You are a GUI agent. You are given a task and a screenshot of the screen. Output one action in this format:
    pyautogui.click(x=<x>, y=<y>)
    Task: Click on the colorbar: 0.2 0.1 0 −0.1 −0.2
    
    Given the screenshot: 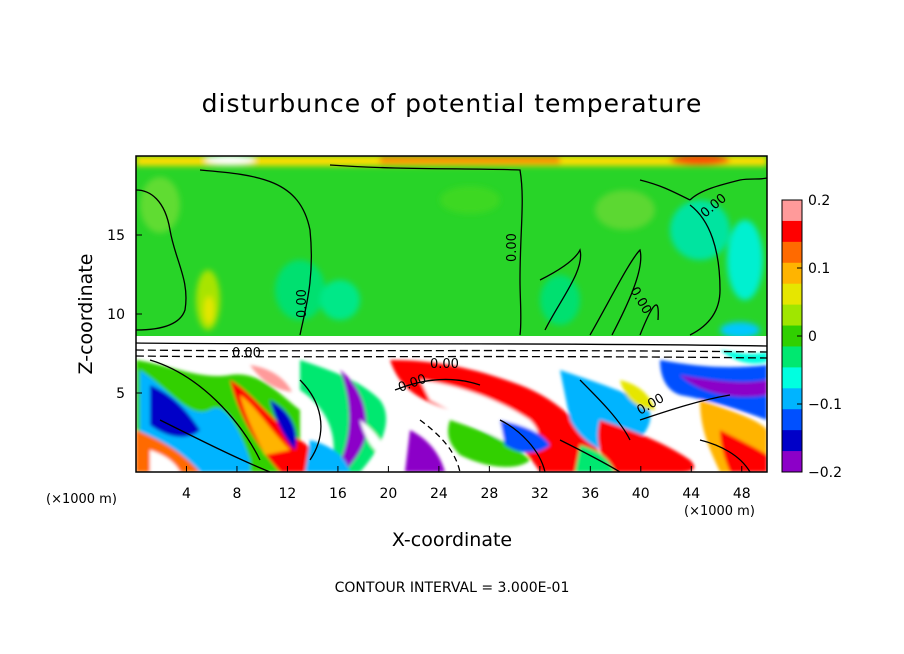 What is the action you would take?
    pyautogui.click(x=811, y=337)
    